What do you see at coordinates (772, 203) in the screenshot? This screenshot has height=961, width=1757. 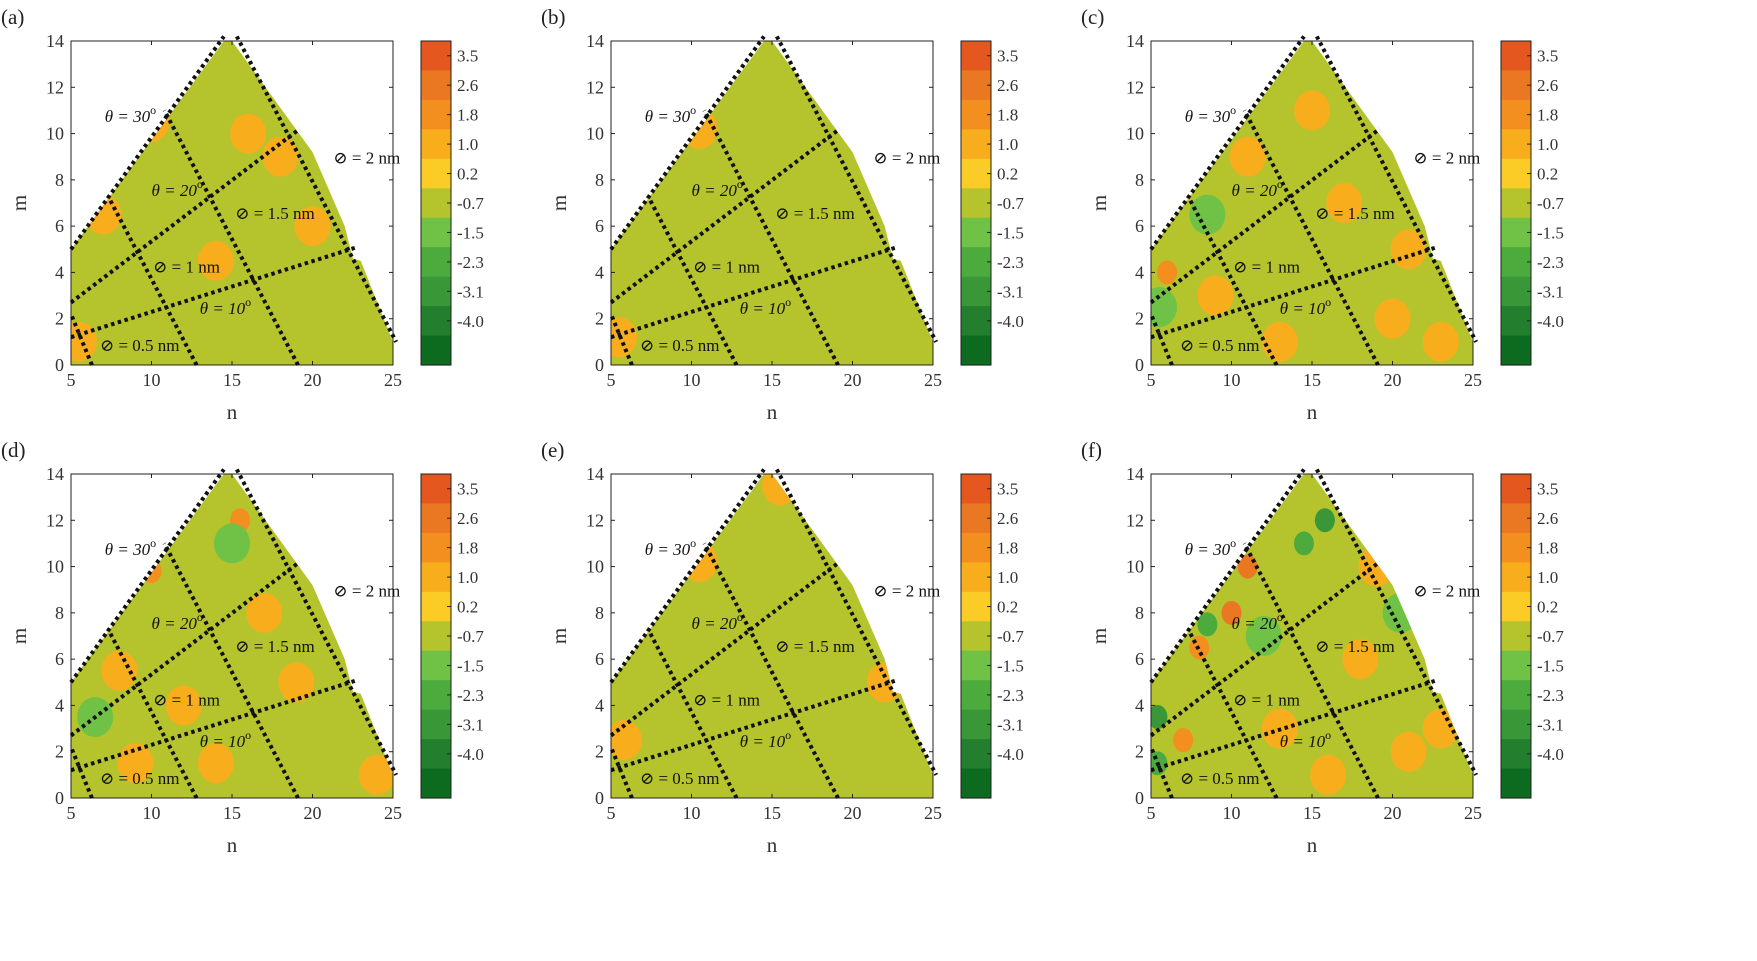 I see `heatmap-region` at bounding box center [772, 203].